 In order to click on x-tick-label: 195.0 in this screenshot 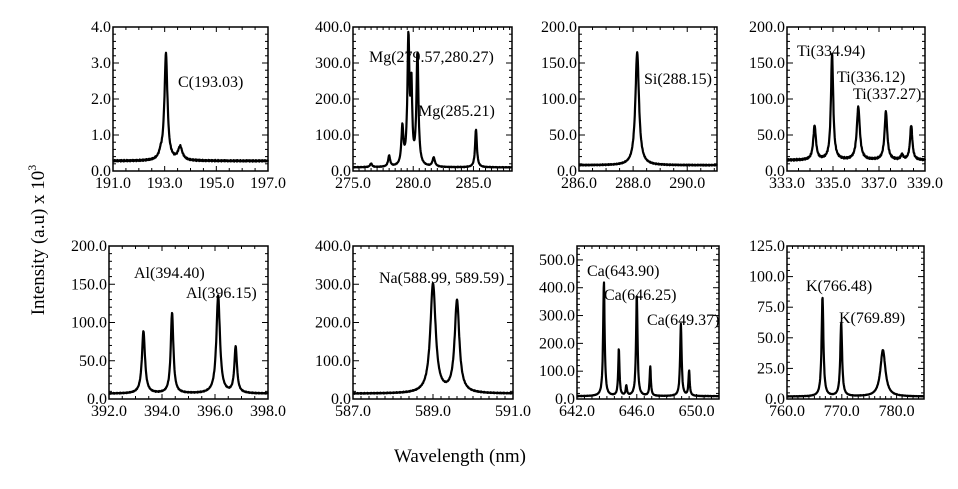, I will do `click(216, 183)`.